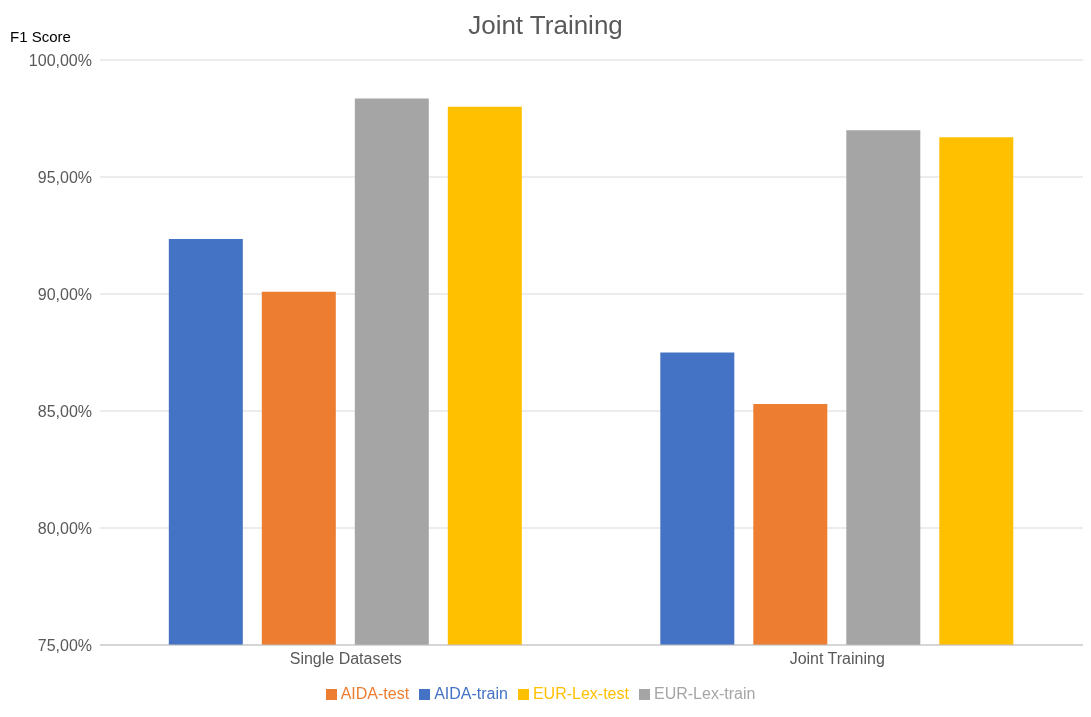 The width and height of the screenshot is (1091, 717). Describe the element at coordinates (345, 659) in the screenshot. I see `x-tick-label: Single Datasets` at that location.